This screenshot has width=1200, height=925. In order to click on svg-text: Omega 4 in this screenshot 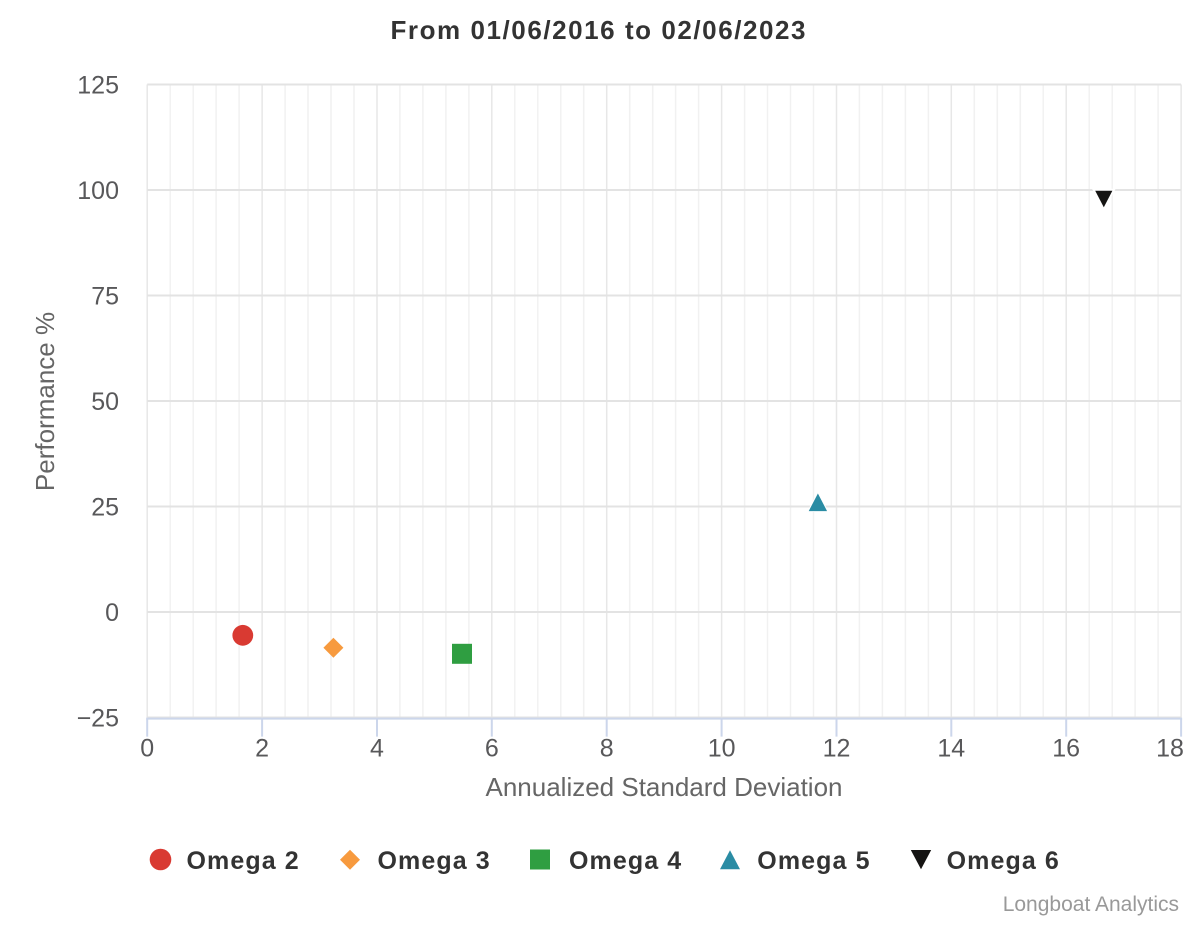, I will do `click(625, 861)`.